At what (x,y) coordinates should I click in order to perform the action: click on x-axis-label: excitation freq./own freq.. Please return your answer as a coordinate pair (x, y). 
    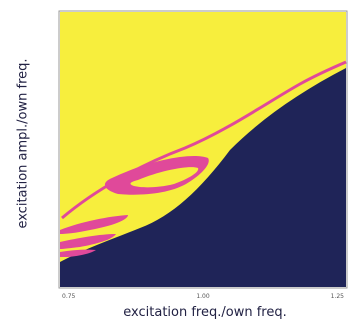
    Looking at the image, I should click on (205, 312).